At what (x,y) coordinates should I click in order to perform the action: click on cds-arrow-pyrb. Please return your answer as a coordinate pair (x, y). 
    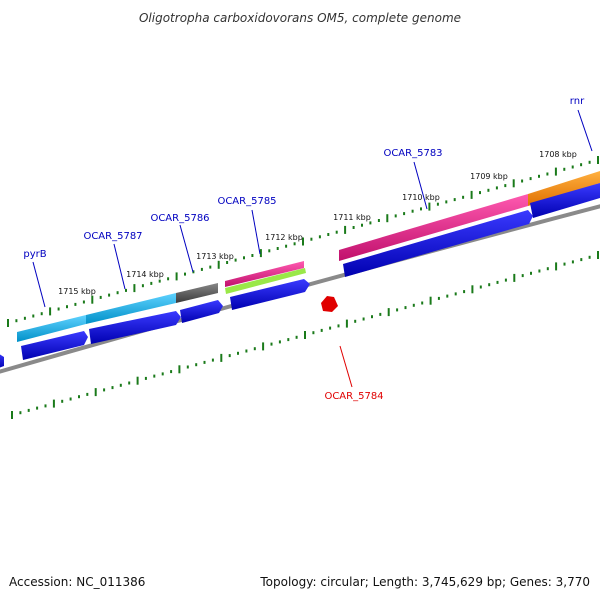
    Looking at the image, I should click on (54, 345).